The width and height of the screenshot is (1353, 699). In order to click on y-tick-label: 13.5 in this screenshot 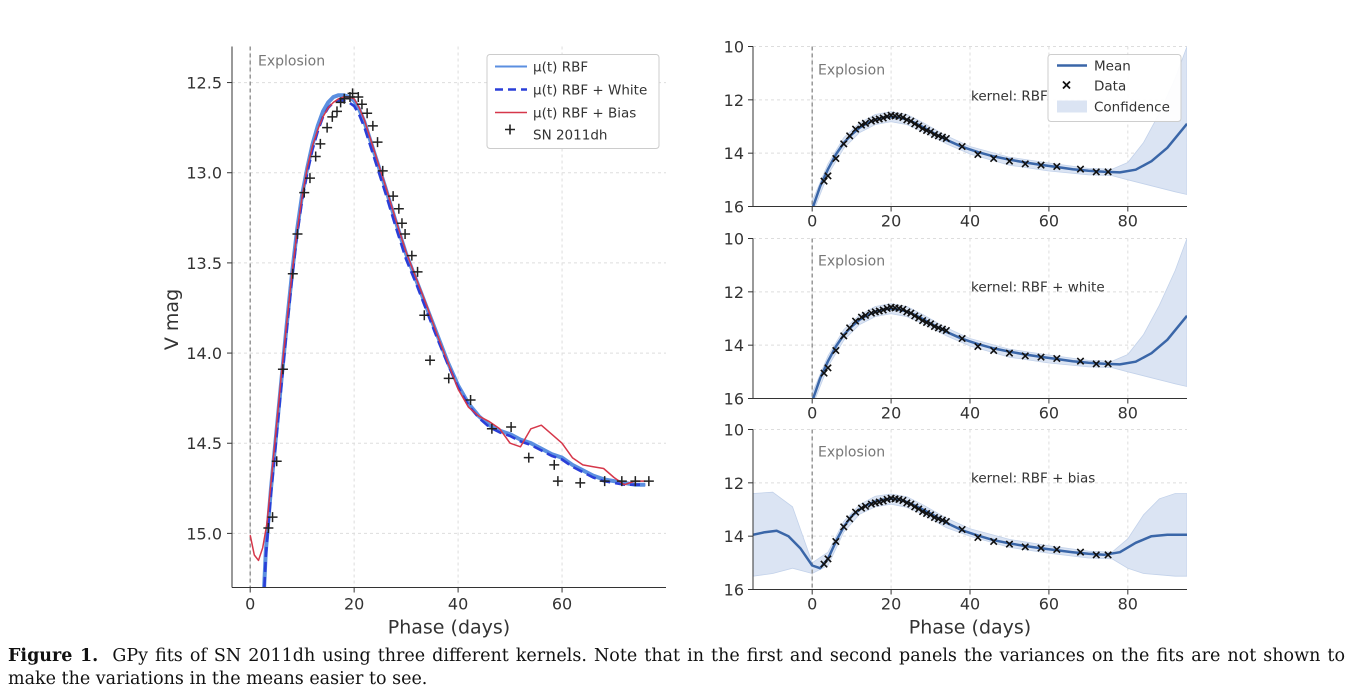, I will do `click(204, 263)`.